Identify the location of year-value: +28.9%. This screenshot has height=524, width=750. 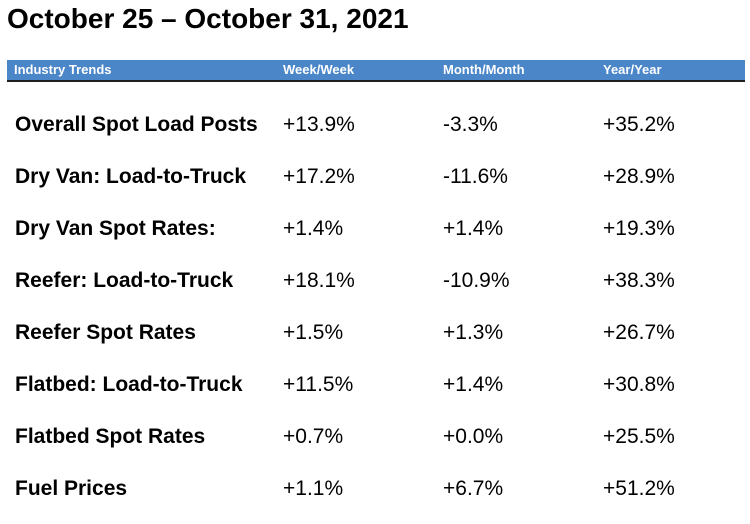
(639, 176).